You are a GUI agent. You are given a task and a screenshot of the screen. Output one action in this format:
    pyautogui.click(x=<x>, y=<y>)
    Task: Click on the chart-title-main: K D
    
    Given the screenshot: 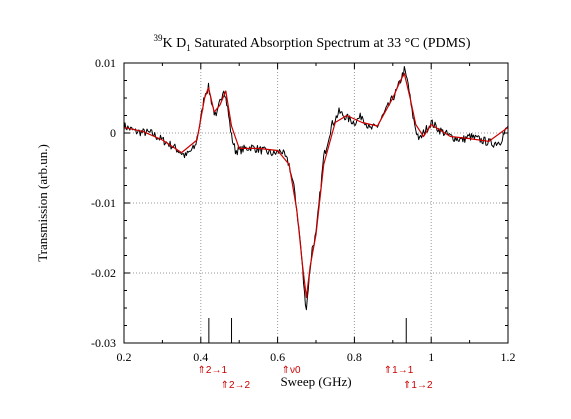 What is the action you would take?
    pyautogui.click(x=175, y=43)
    